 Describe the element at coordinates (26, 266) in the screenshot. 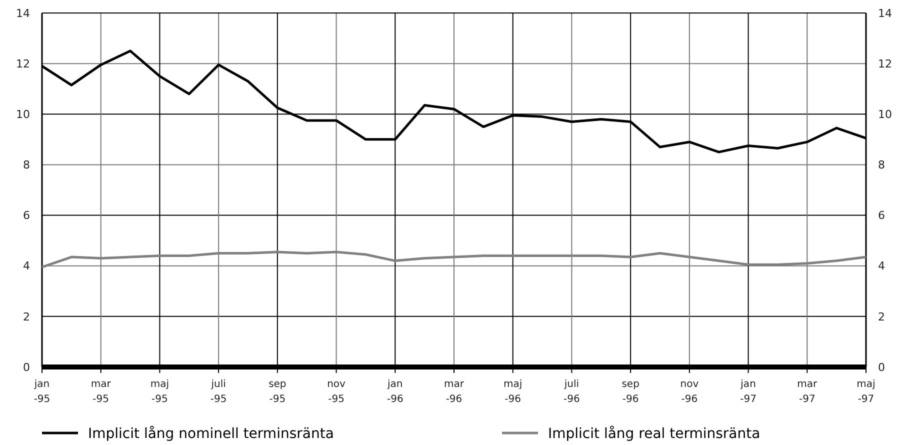

I see `y-tick-label: 4` at that location.